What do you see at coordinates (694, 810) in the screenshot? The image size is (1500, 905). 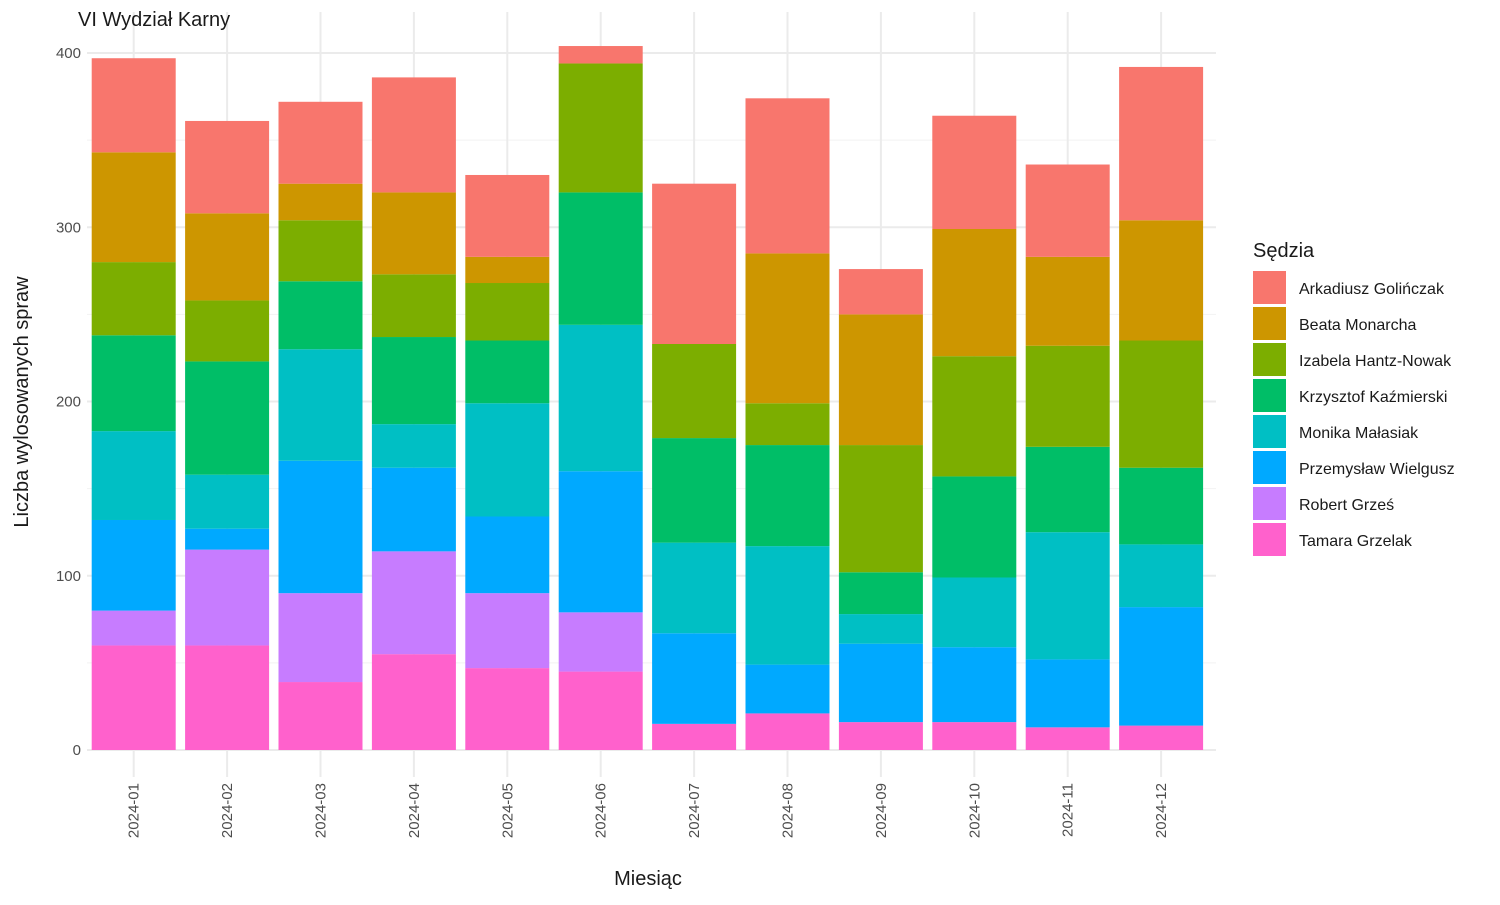 I see `x-tick-label: 2024-07` at bounding box center [694, 810].